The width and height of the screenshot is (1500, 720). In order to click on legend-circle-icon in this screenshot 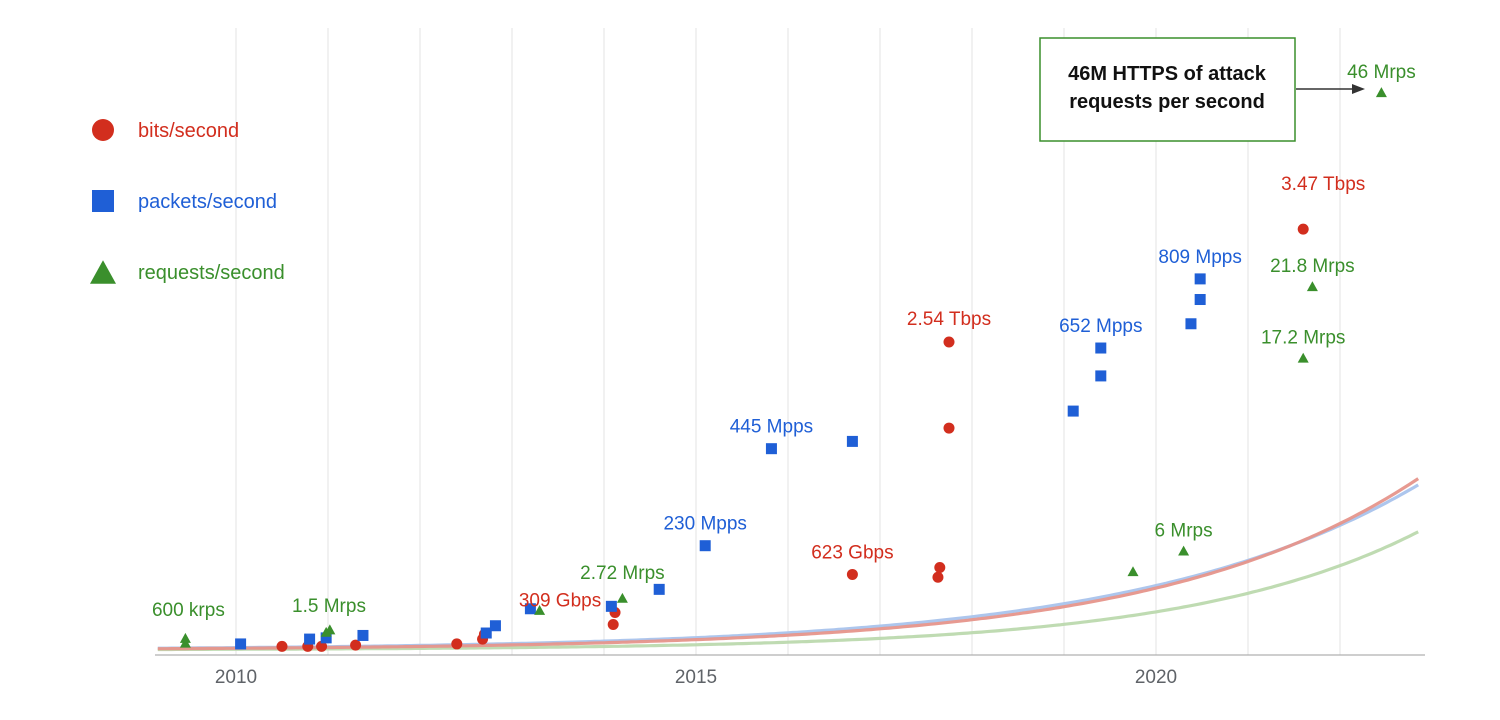, I will do `click(103, 130)`.